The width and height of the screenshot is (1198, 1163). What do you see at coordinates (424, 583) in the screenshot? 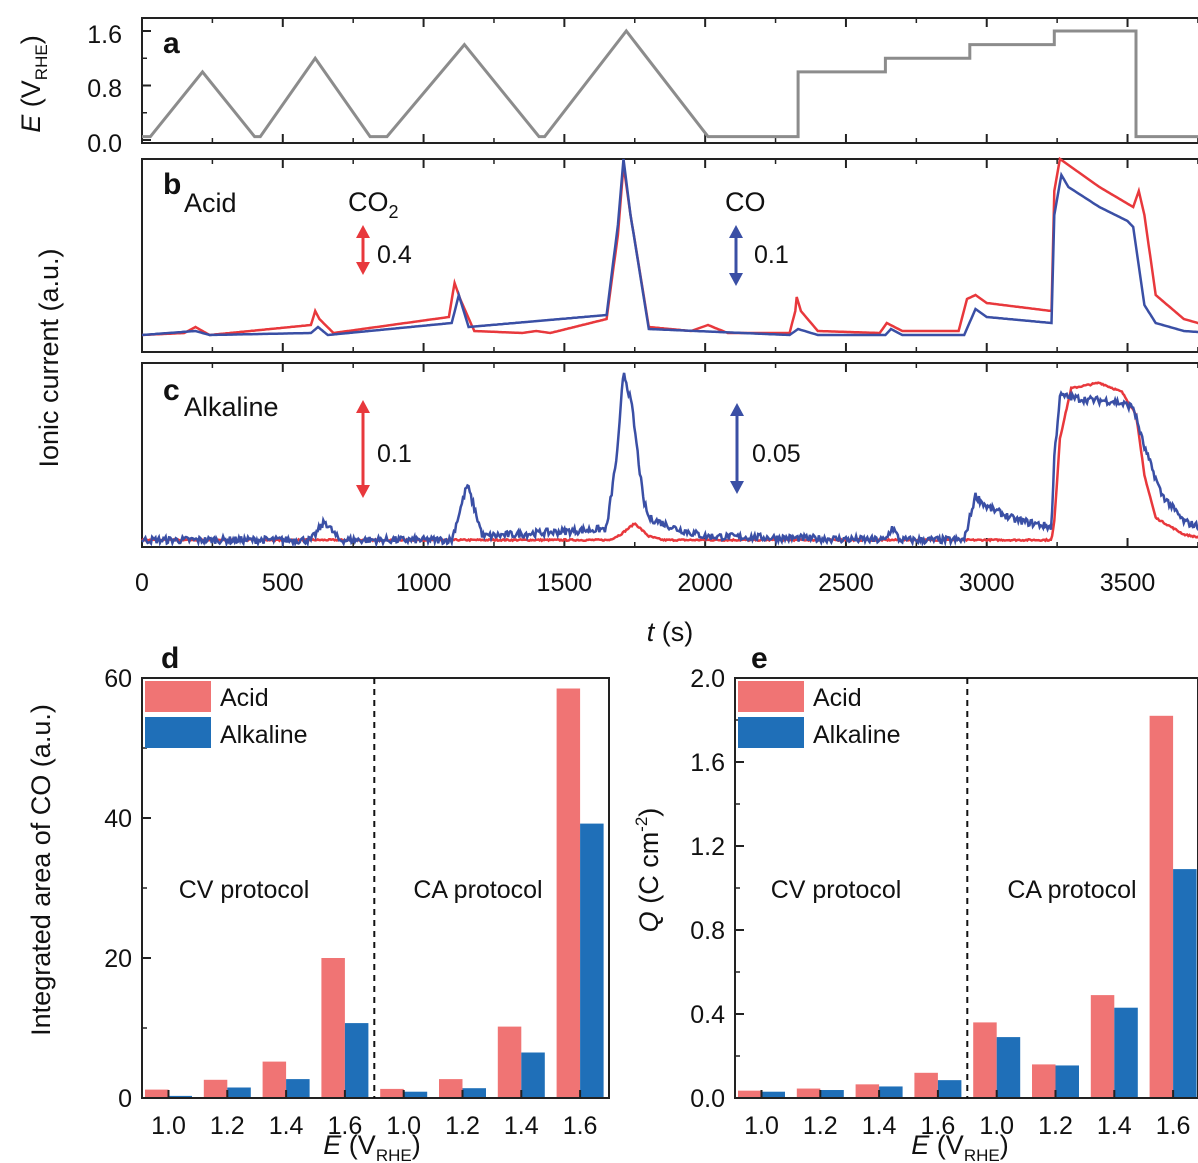
I see `time-axis-tick-1000: 1000` at bounding box center [424, 583].